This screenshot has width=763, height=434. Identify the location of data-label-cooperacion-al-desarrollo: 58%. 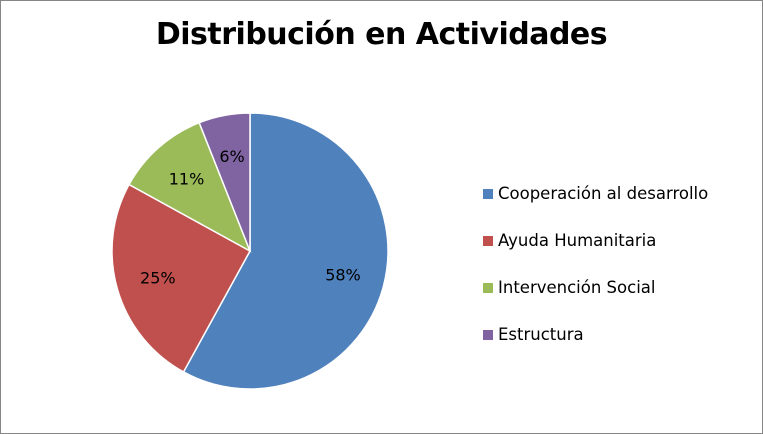
(343, 274).